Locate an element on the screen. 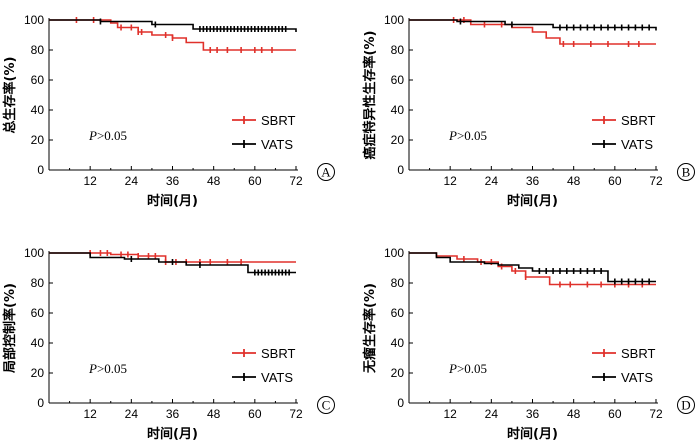 The width and height of the screenshot is (700, 444). y-axis-title: 癌症特异性生存率(%) is located at coordinates (370, 95).